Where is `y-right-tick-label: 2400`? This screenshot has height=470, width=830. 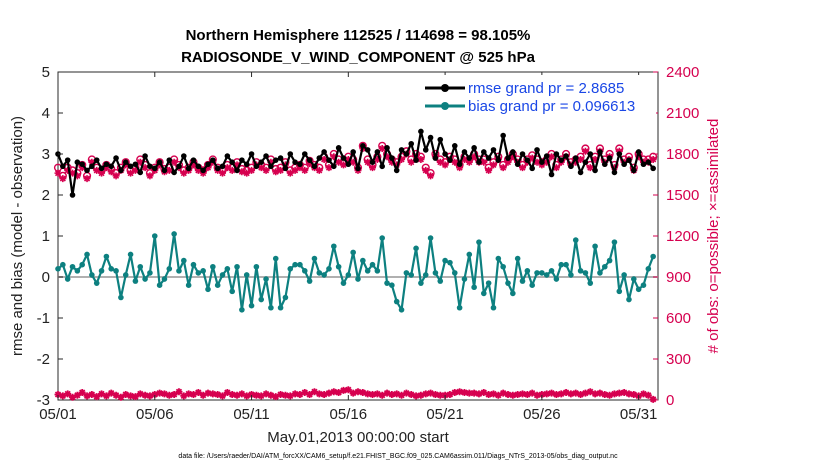 y-right-tick-label: 2400 is located at coordinates (682, 72).